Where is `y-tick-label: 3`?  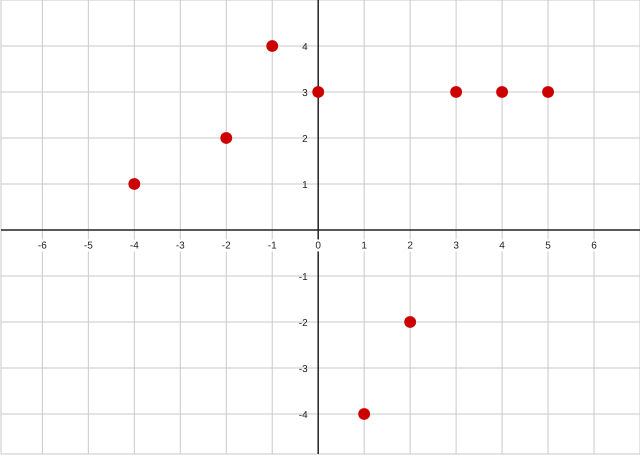
y-tick-label: 3 is located at coordinates (305, 93).